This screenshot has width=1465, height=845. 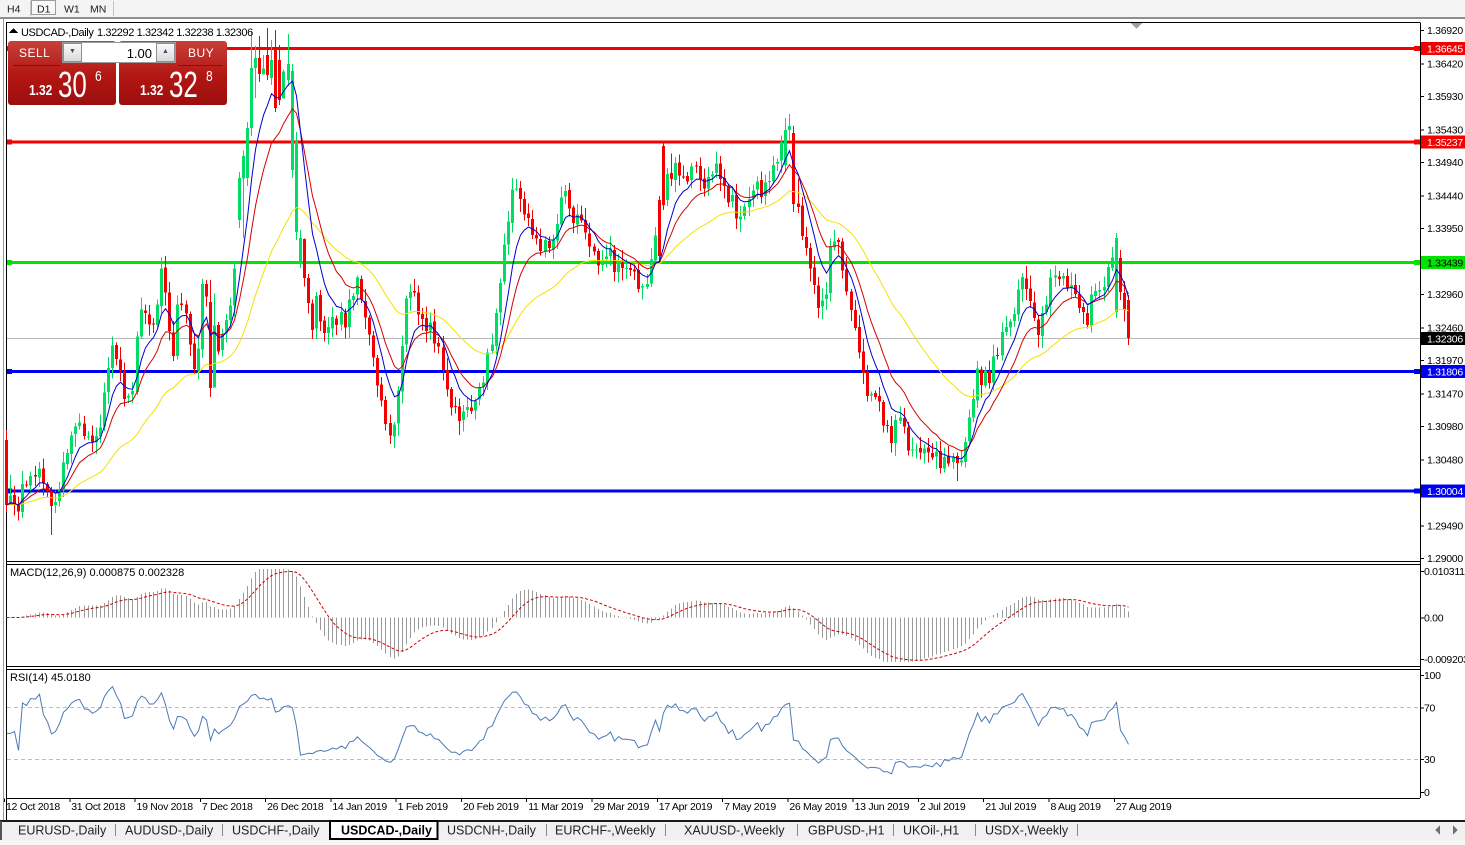 What do you see at coordinates (882, 807) in the screenshot?
I see `svg-text: 13 Jun 2019` at bounding box center [882, 807].